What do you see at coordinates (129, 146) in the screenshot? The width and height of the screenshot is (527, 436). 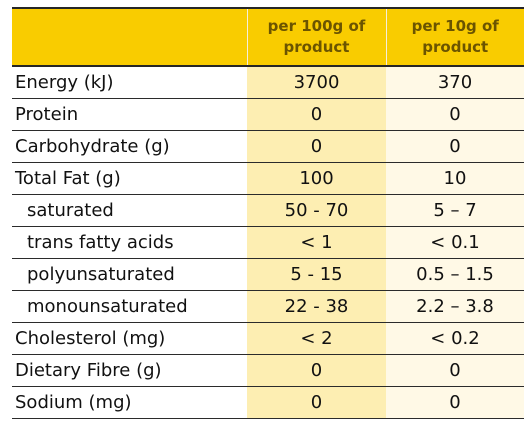 I see `nutrient-label: Carbohydrate (g)` at bounding box center [129, 146].